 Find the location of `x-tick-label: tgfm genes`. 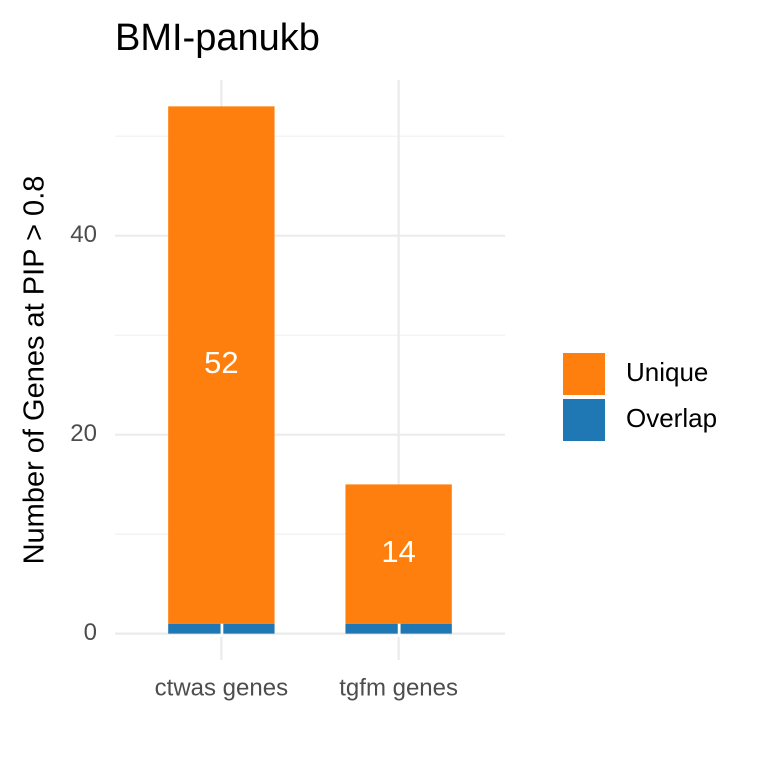

x-tick-label: tgfm genes is located at coordinates (398, 687).